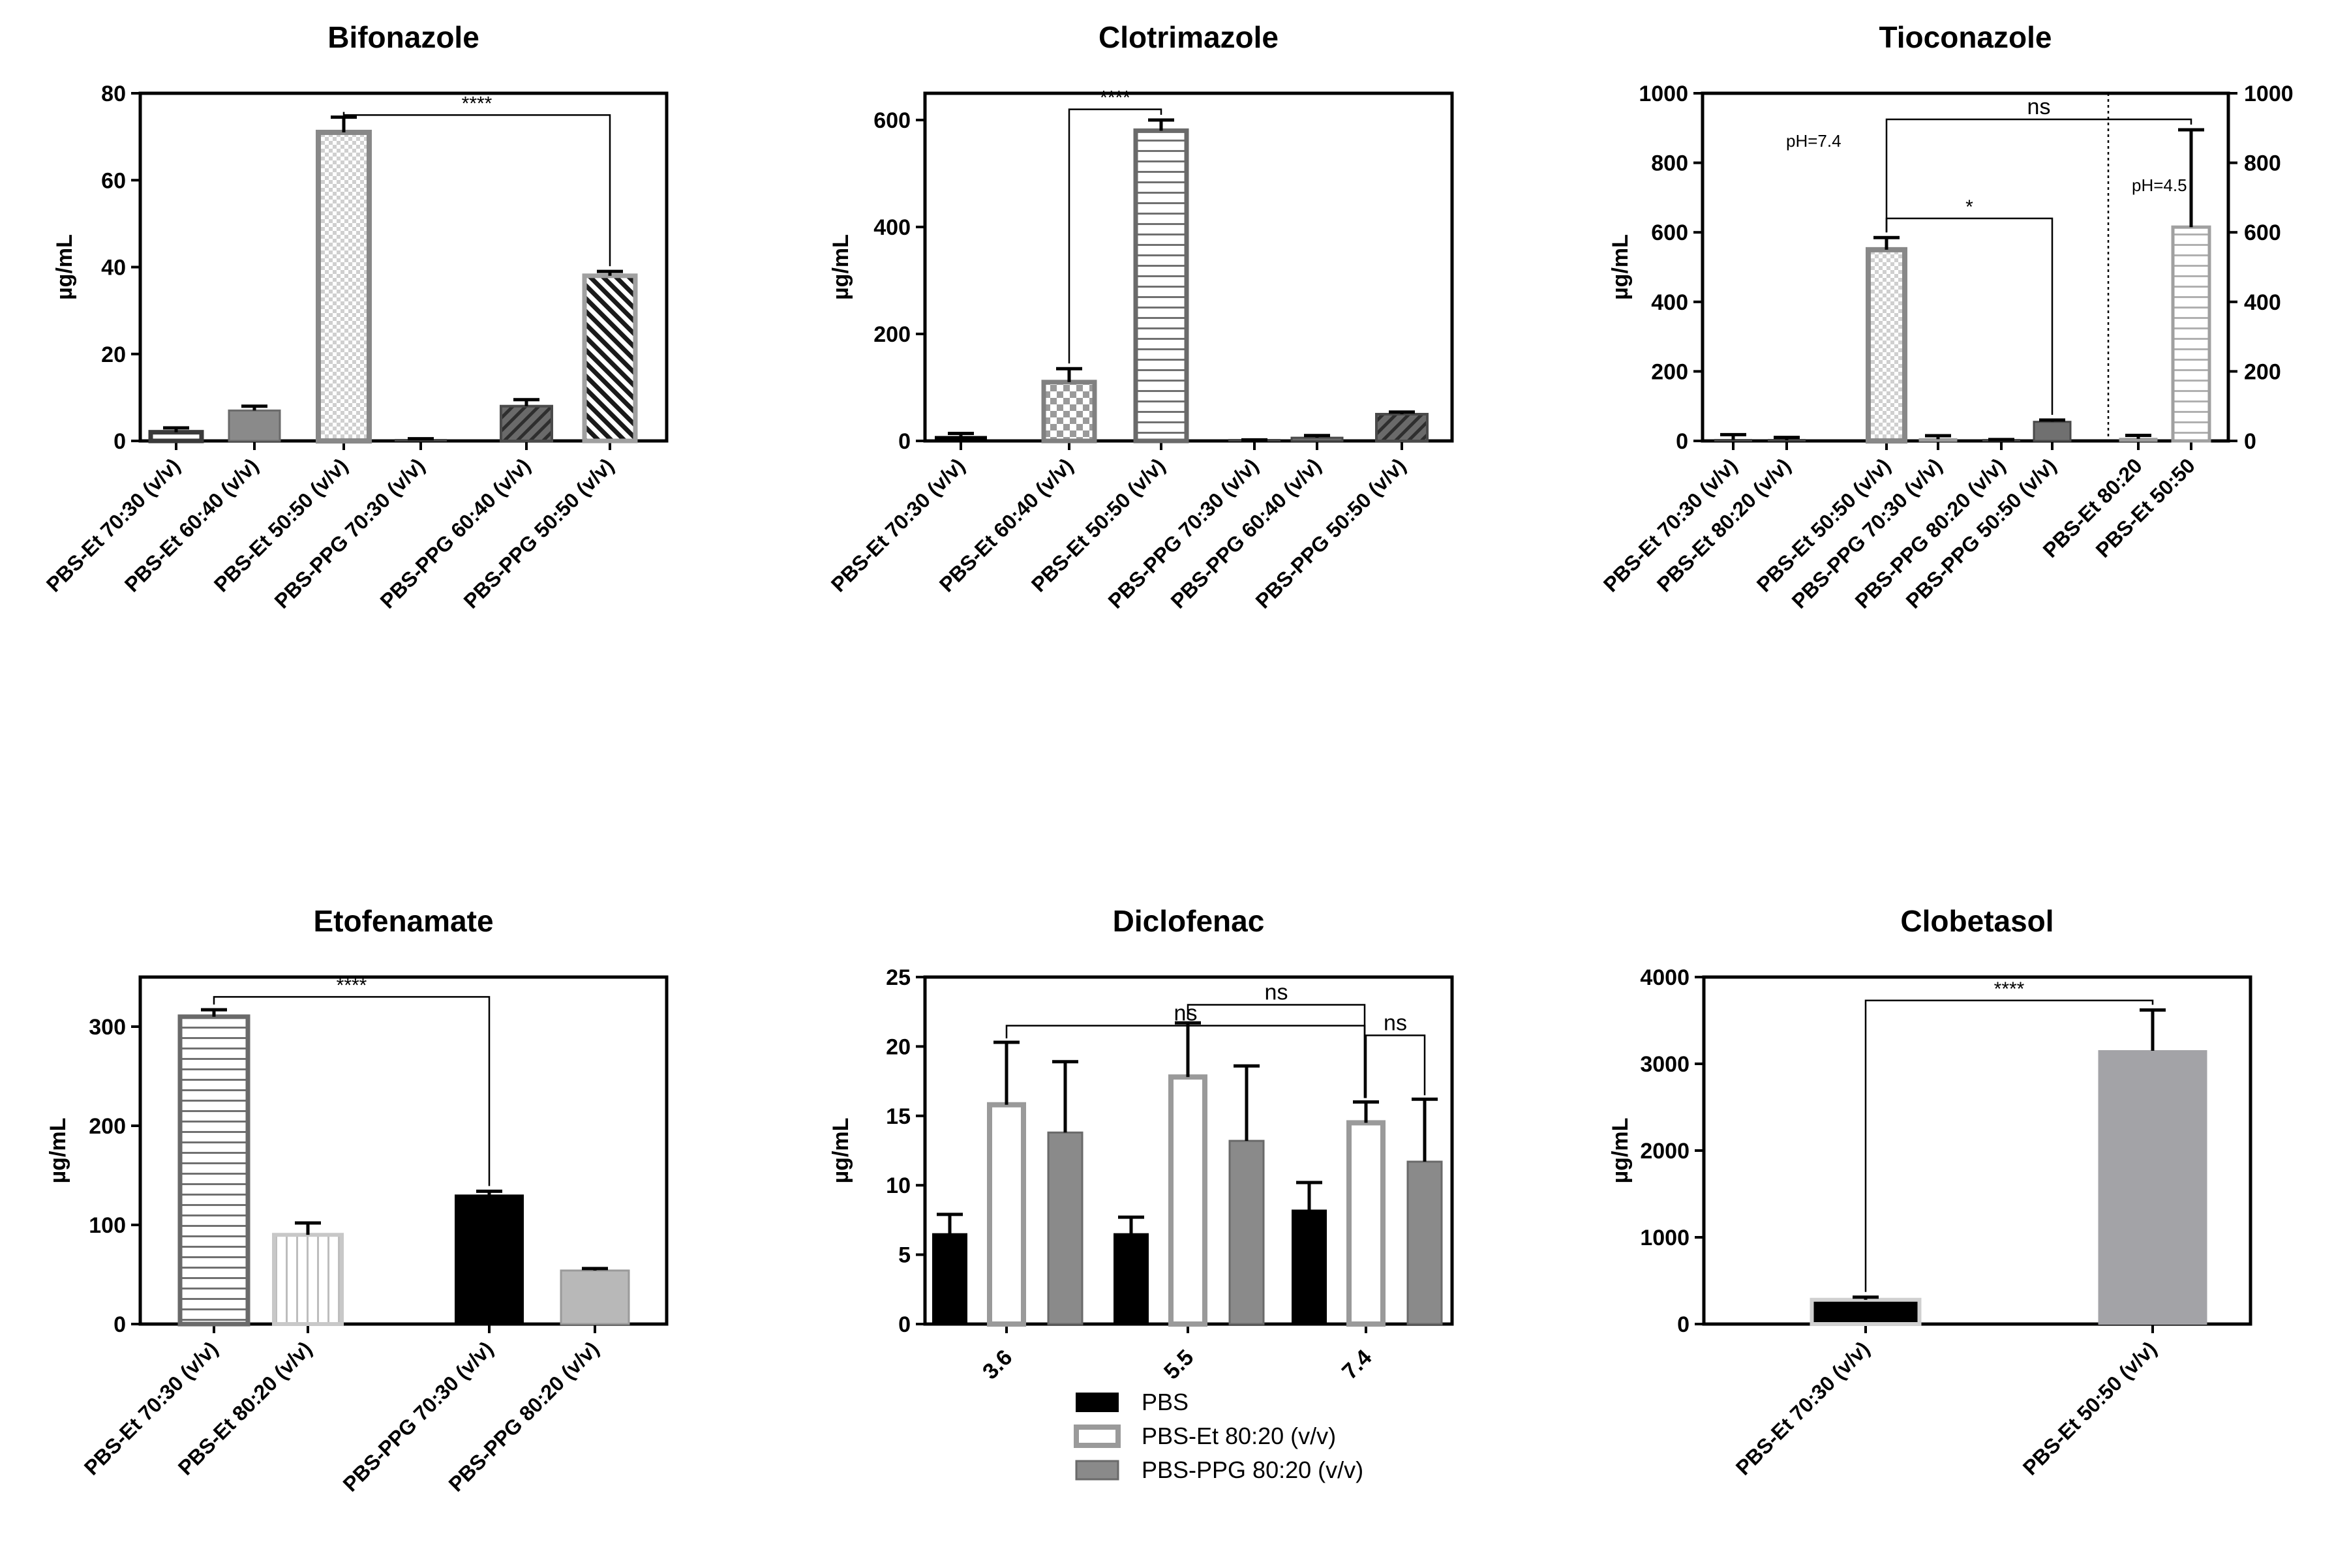 Image resolution: width=2349 pixels, height=1568 pixels. Describe the element at coordinates (1395, 1022) in the screenshot. I see `comparison-2-label: ns` at that location.